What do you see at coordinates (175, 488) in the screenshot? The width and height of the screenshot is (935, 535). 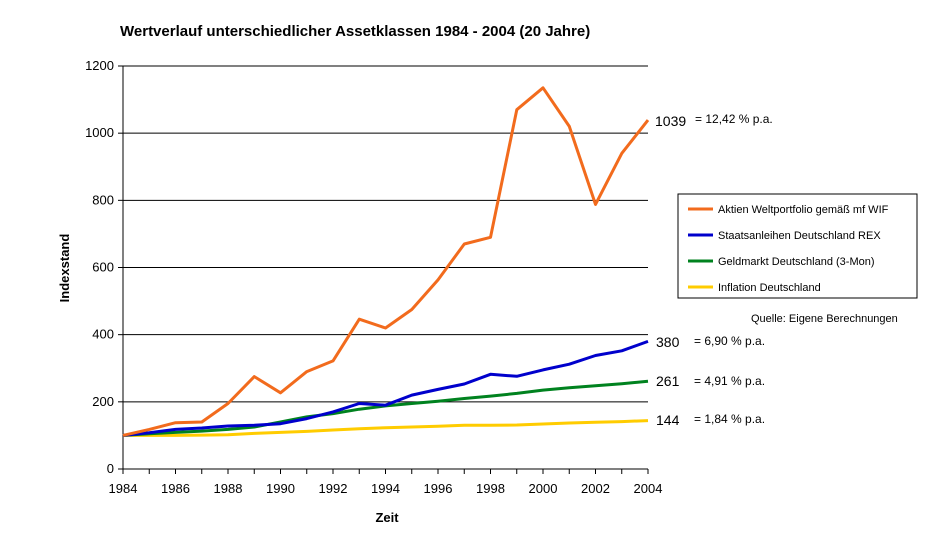 I see `x-tick-label: 1986` at bounding box center [175, 488].